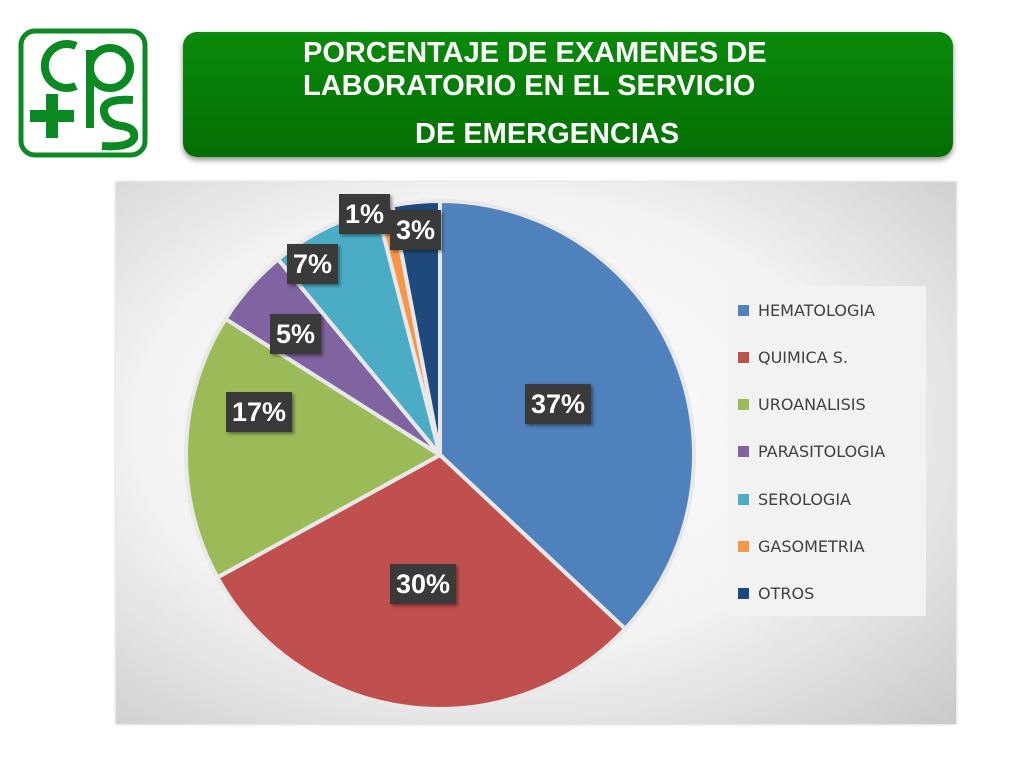 Image resolution: width=1024 pixels, height=768 pixels. What do you see at coordinates (416, 327) in the screenshot?
I see `pie-slice-otros` at bounding box center [416, 327].